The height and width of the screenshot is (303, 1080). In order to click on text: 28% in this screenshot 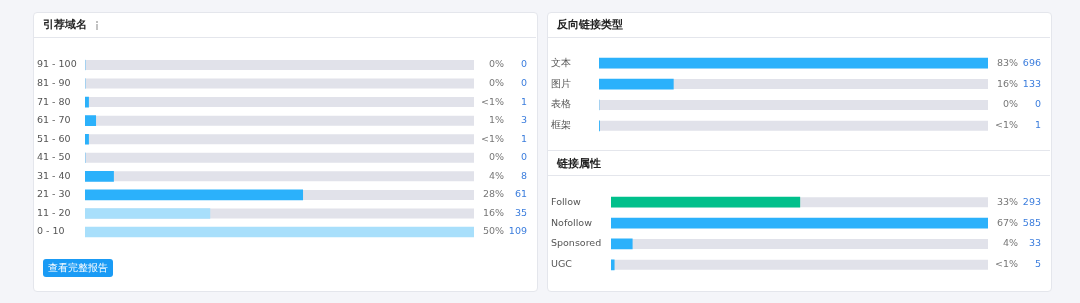, I will do `click(493, 194)`.